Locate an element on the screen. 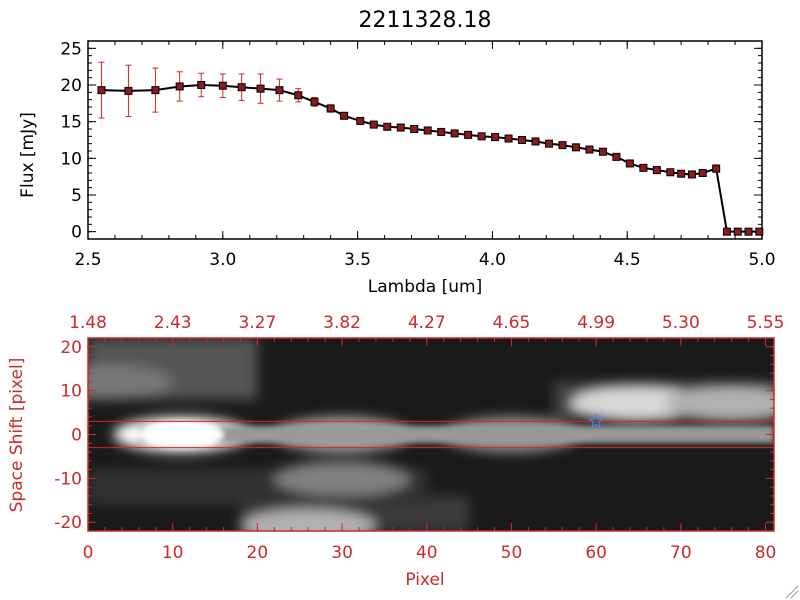  image-x-tick-label: 40 is located at coordinates (427, 553).